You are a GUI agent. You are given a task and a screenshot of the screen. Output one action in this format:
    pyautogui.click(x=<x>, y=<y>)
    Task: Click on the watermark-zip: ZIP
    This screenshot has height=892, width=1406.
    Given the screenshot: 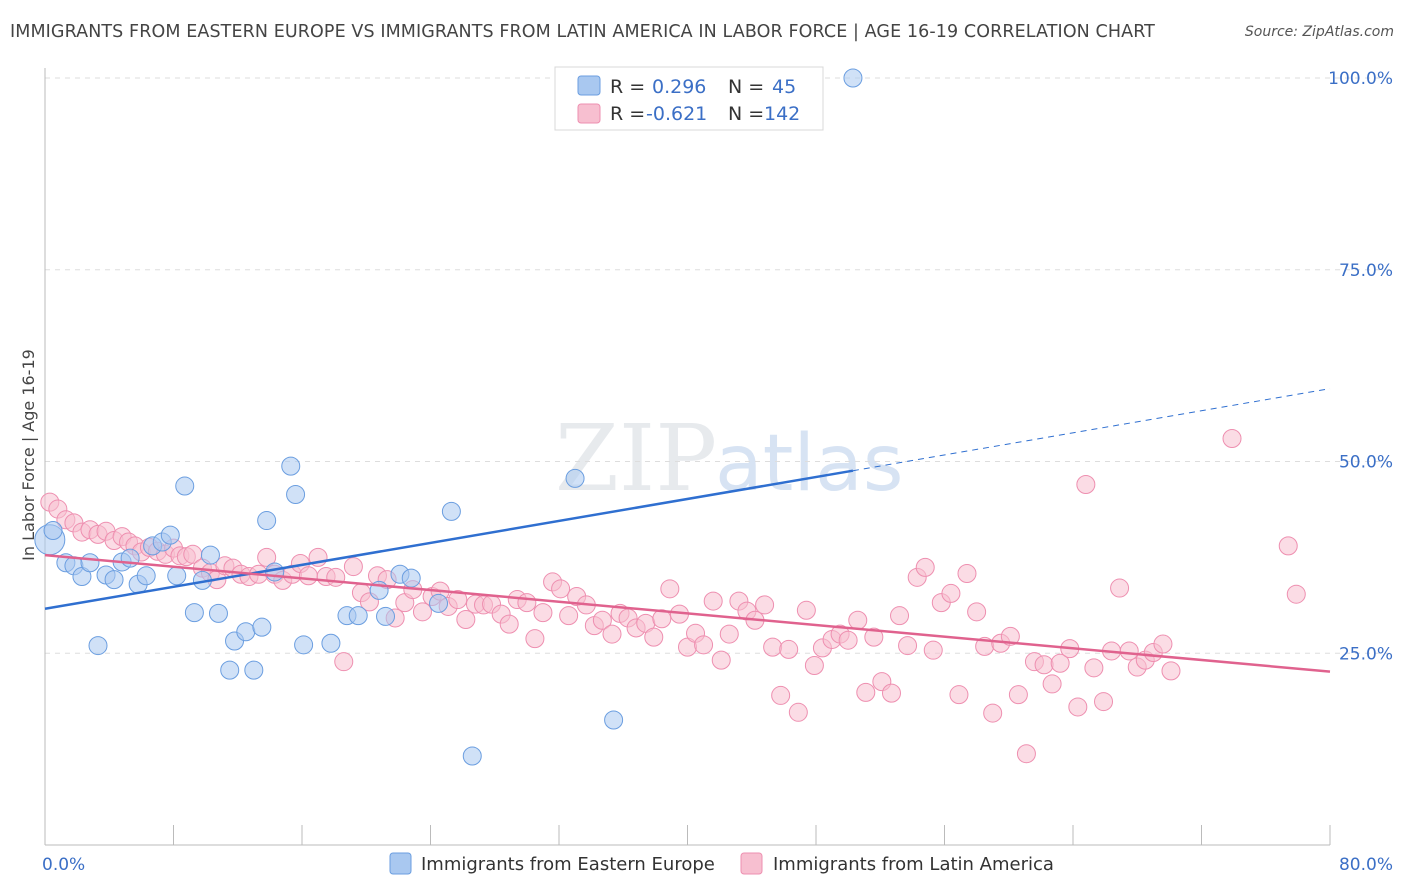 What is the action you would take?
    pyautogui.click(x=636, y=458)
    